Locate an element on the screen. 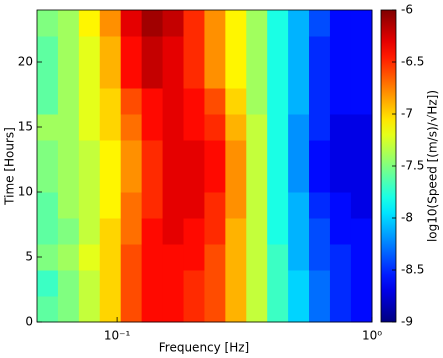 The width and height of the screenshot is (443, 358). colorbar-tick-label: -6 is located at coordinates (407, 10).